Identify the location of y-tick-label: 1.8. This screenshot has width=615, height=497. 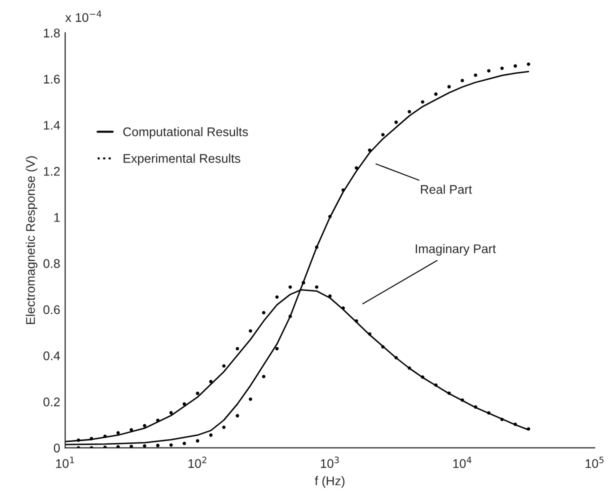
(52, 33).